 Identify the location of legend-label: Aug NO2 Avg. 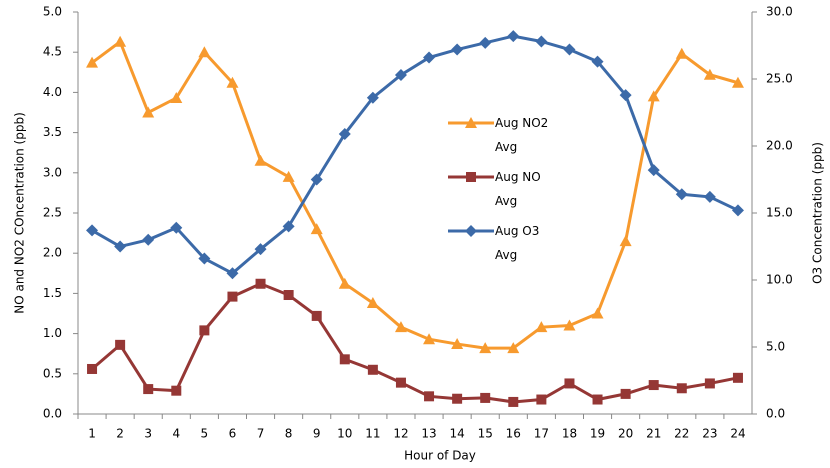
(522, 135).